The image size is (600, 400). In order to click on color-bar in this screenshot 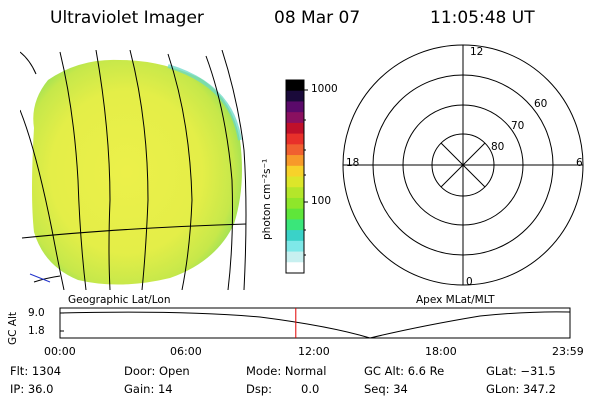, I will do `click(295, 177)`.